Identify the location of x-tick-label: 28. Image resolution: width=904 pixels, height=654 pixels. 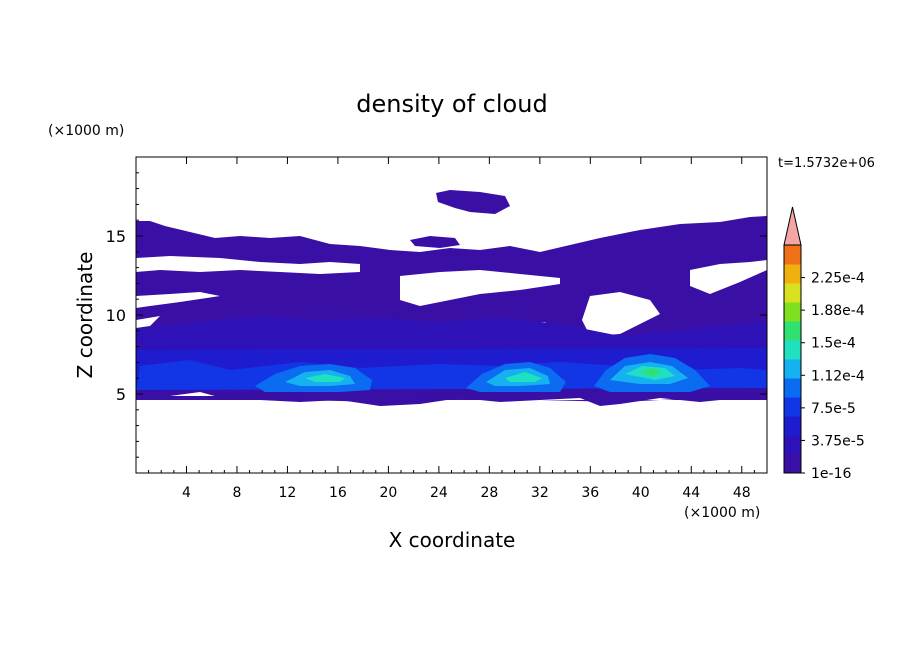
(489, 493).